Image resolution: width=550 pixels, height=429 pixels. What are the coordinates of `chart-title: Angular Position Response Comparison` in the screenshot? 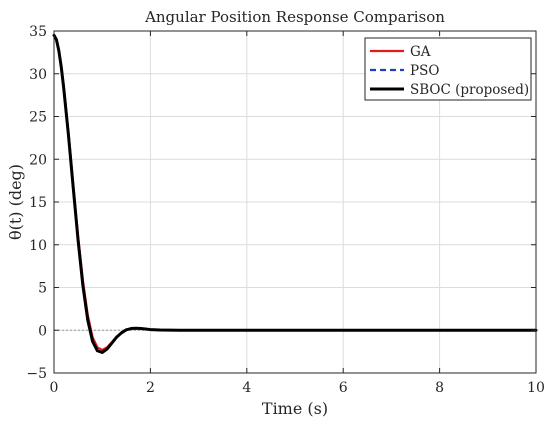 It's located at (294, 17).